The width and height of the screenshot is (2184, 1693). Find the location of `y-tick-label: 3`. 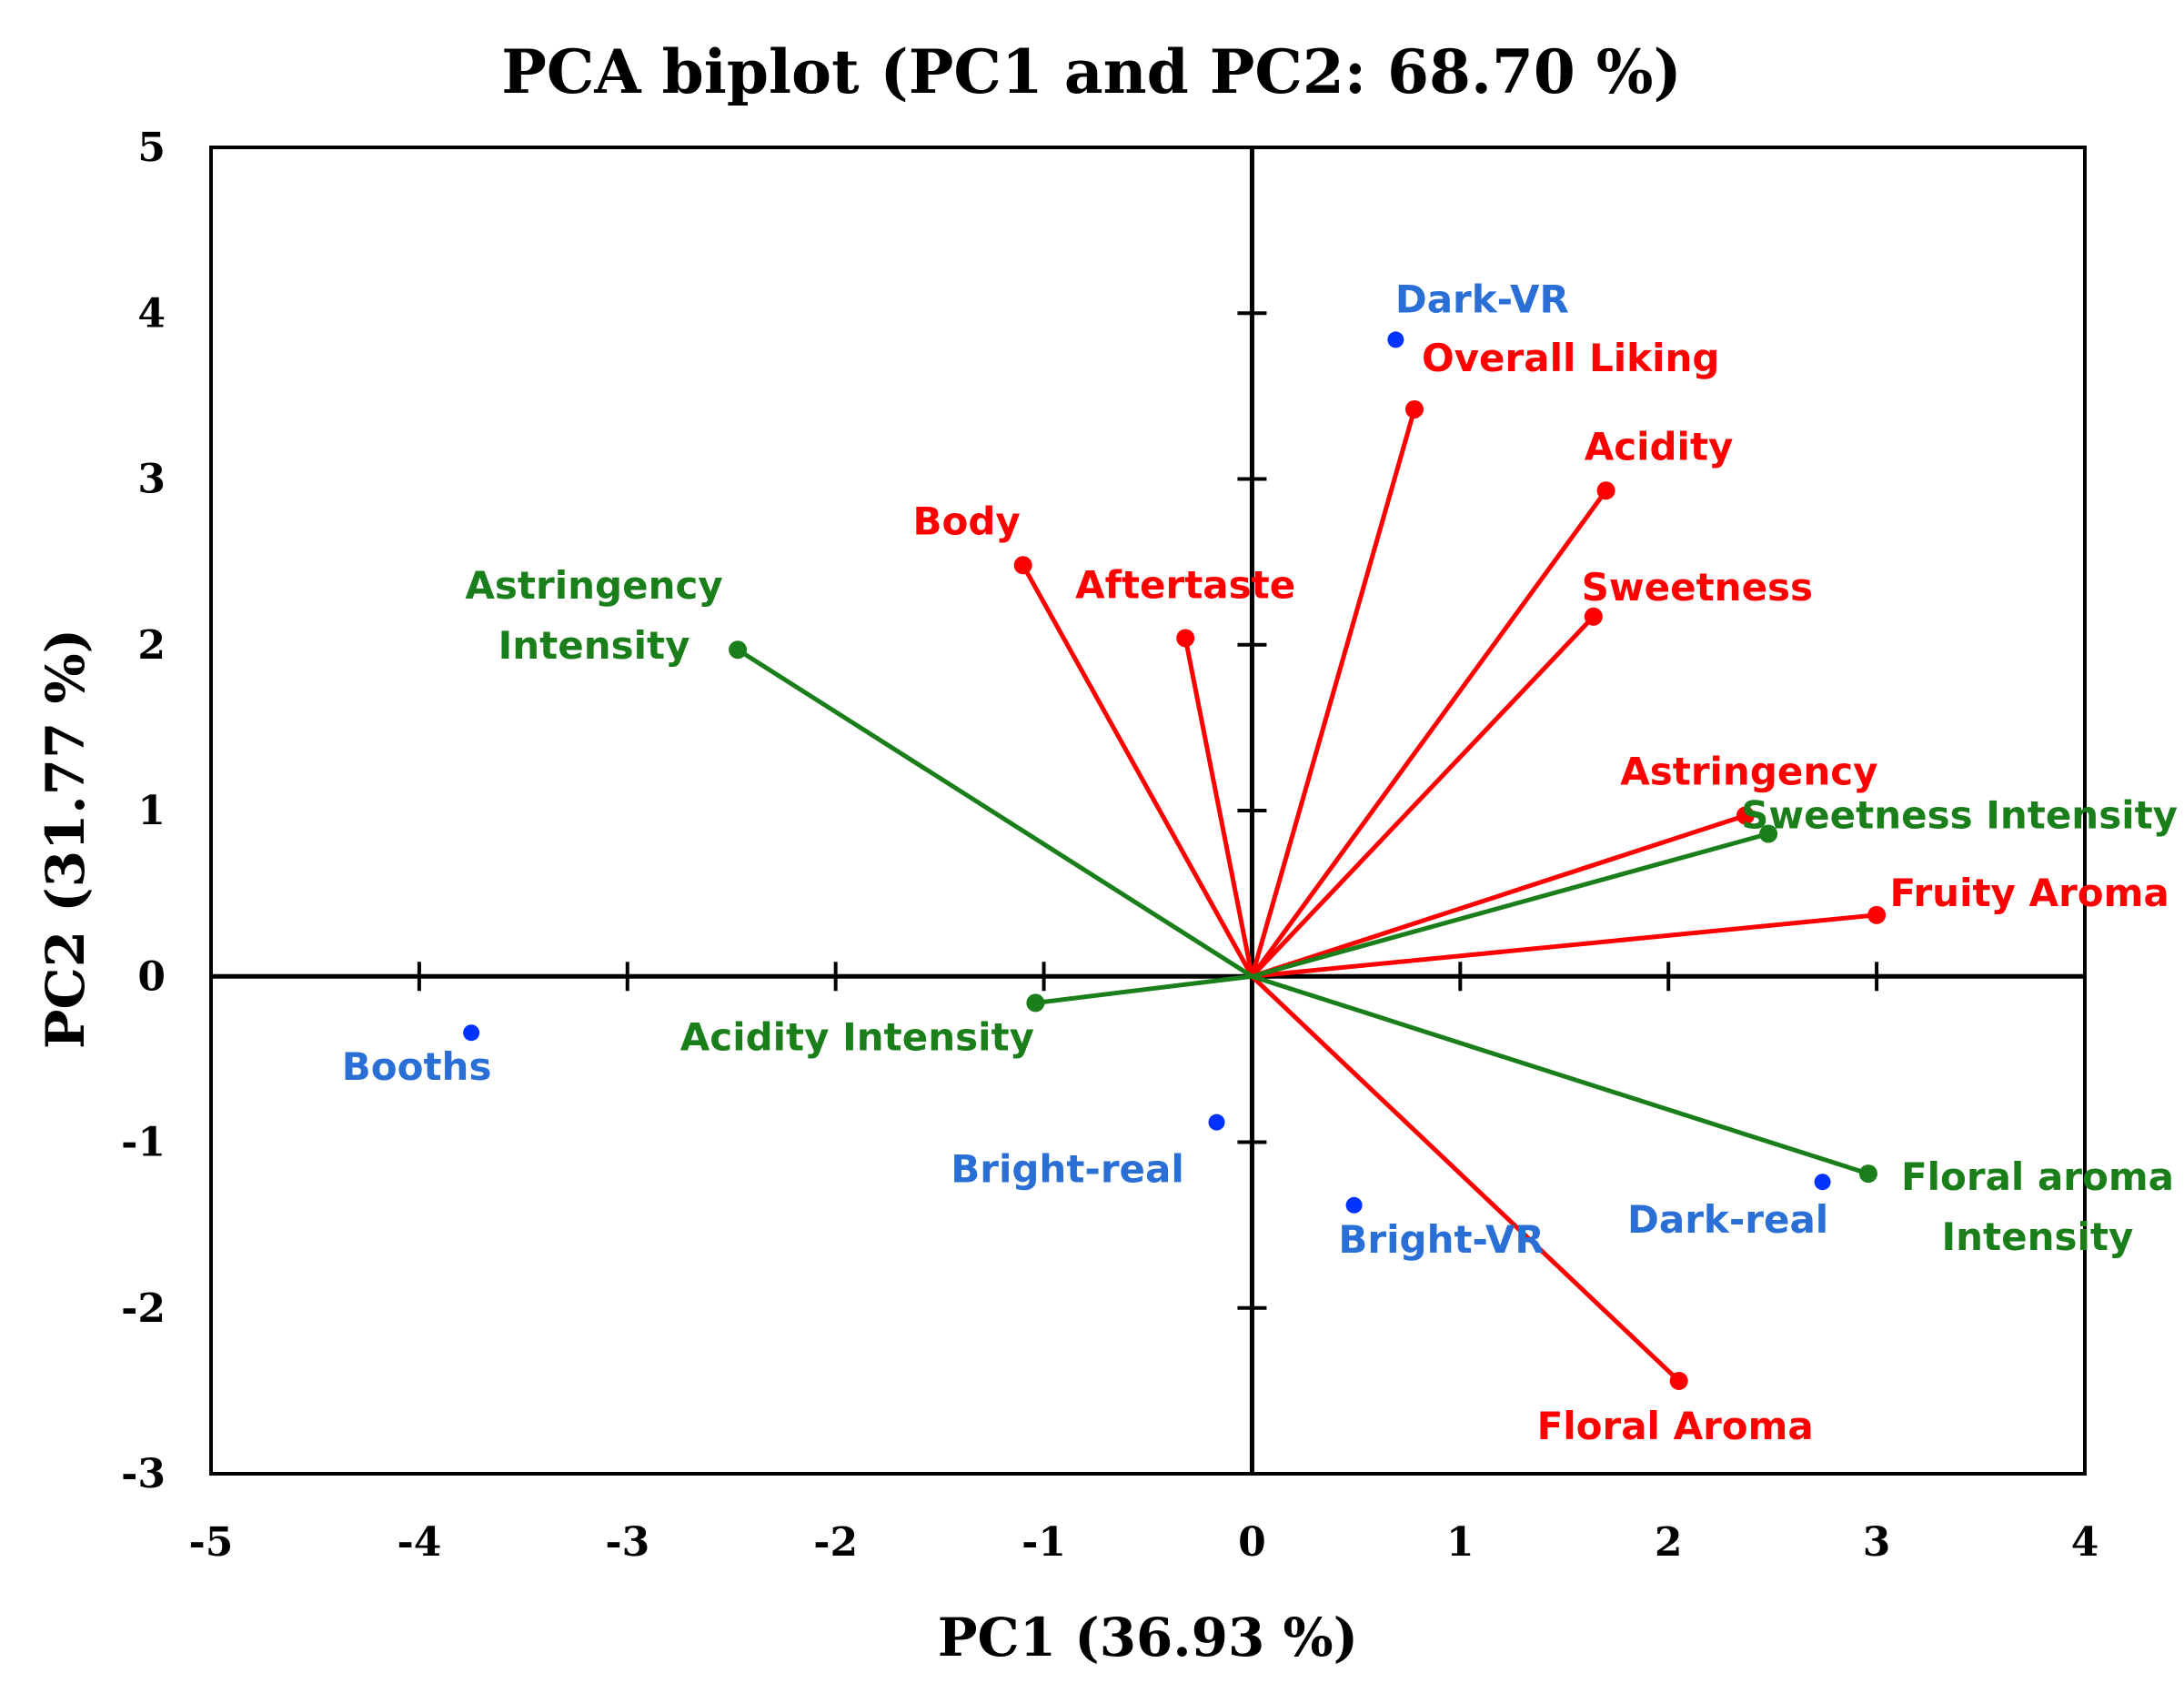

y-tick-label: 3 is located at coordinates (152, 480).